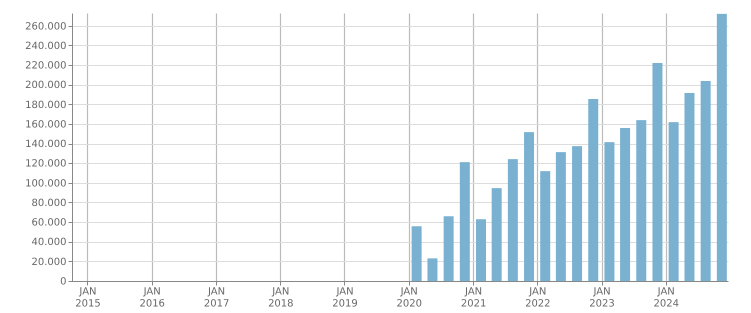 This screenshot has width=751, height=313. What do you see at coordinates (49, 242) in the screenshot?
I see `y-tick-label: 40.000` at bounding box center [49, 242].